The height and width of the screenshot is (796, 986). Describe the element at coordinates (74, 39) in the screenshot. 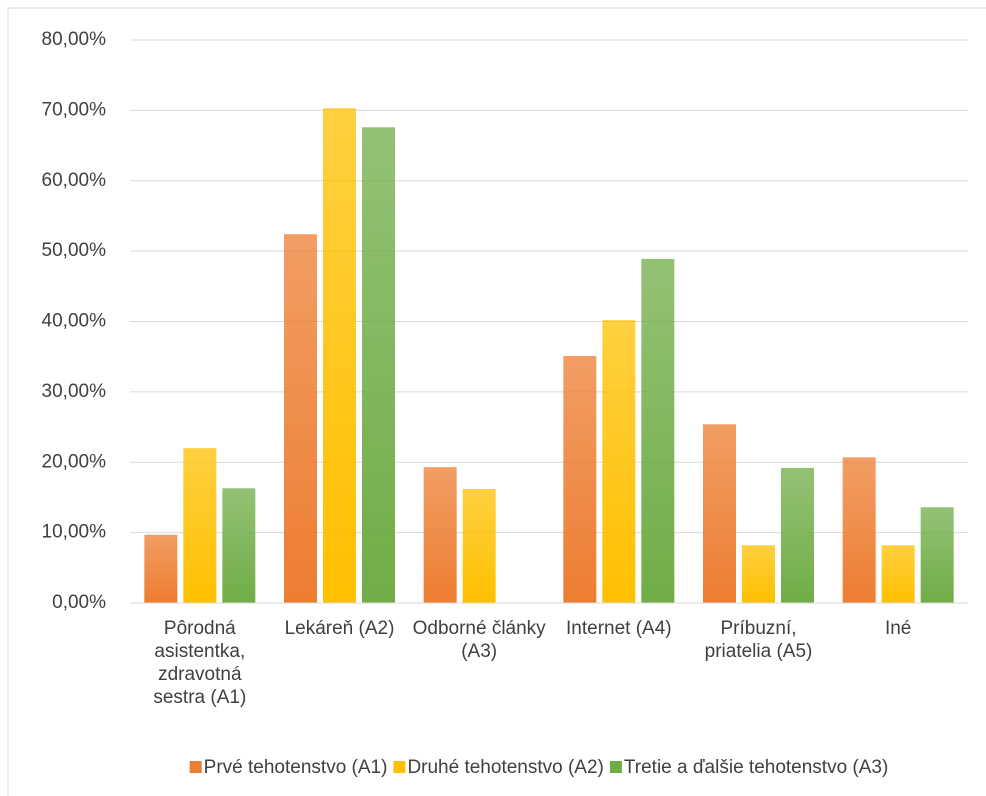

I see `y-tick-label: 80,00%` at that location.